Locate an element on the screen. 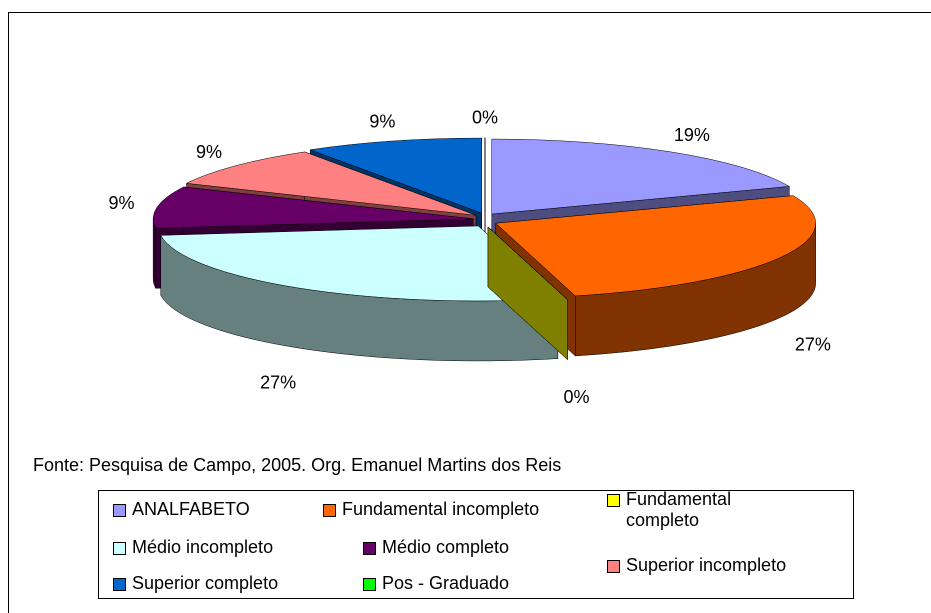  legend-item: Superior completo is located at coordinates (195, 583).